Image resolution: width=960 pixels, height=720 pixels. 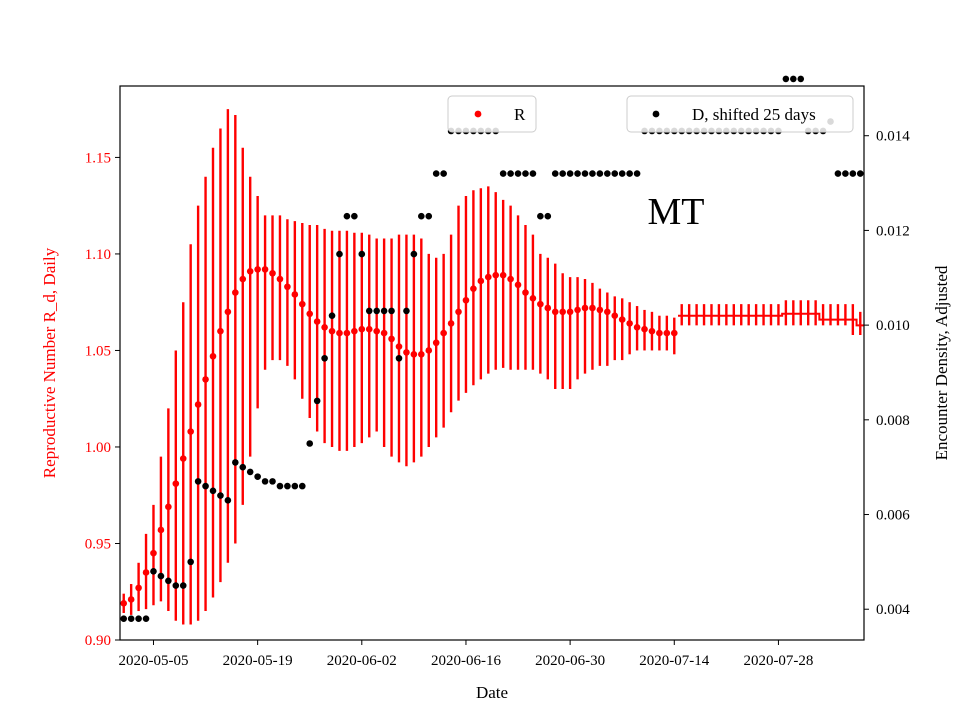 I want to click on legend-r: R, so click(x=492, y=114).